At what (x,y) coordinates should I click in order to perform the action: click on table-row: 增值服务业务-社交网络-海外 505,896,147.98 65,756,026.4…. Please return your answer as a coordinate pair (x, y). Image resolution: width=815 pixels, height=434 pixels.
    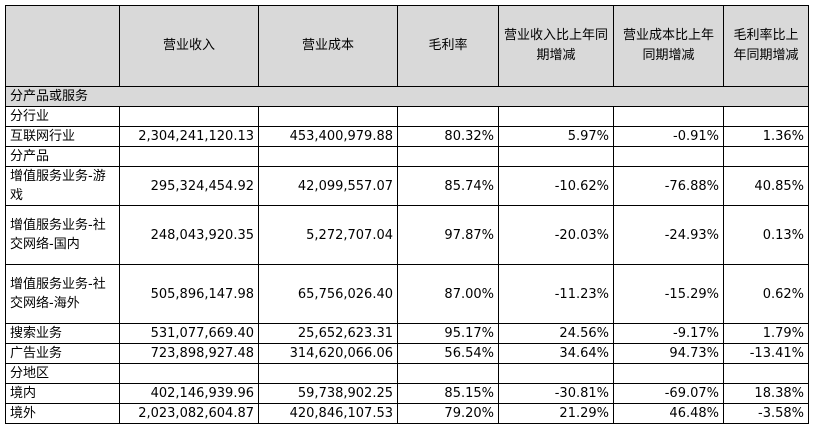
    Looking at the image, I should click on (407, 294).